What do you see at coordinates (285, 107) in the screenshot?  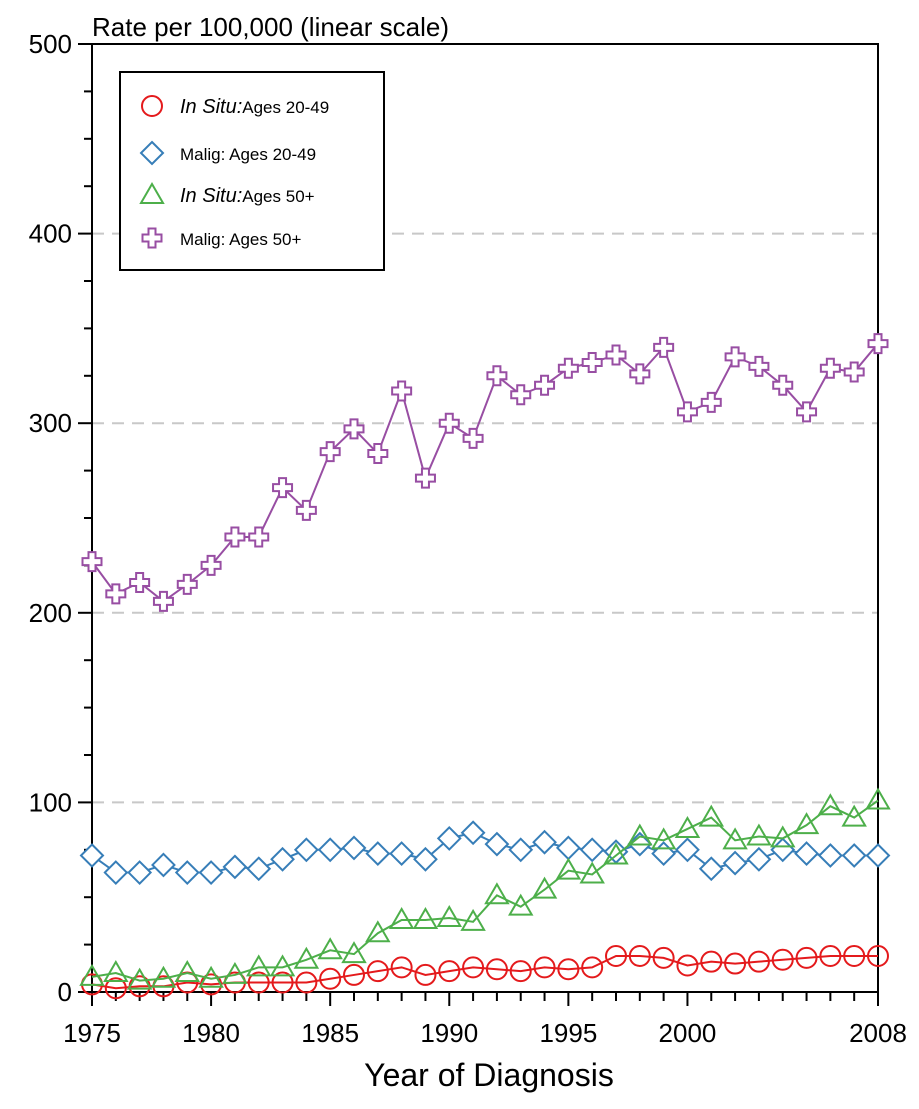 I see `legend-label-rest: Ages 20-49` at bounding box center [285, 107].